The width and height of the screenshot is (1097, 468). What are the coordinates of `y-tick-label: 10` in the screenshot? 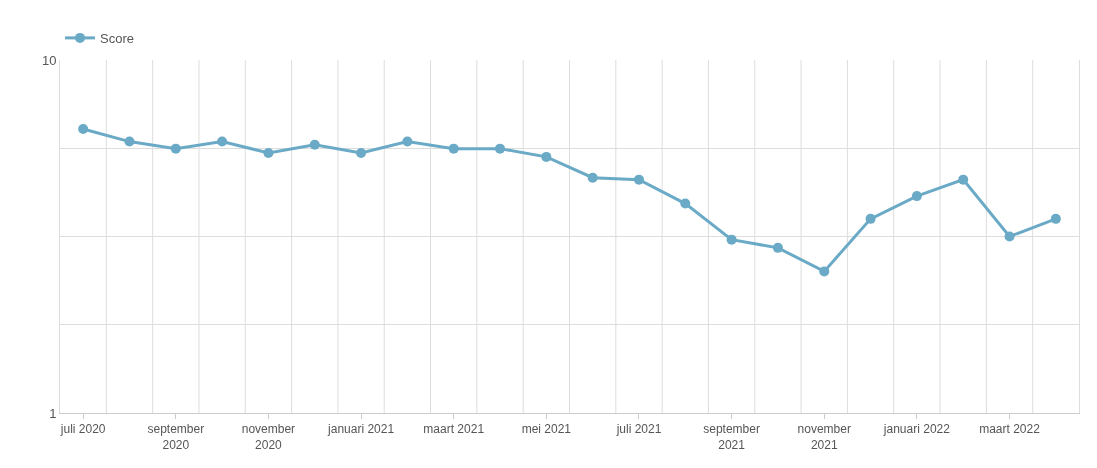 It's located at (49, 60).